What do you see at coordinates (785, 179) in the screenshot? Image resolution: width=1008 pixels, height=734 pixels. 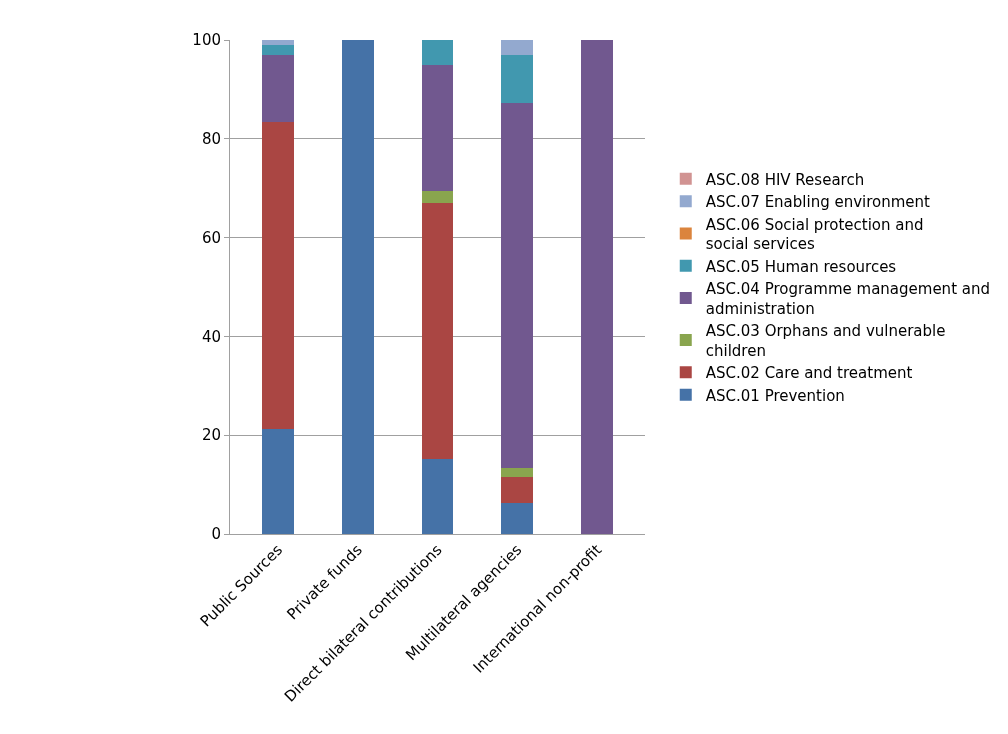 I see `legend-label: ASC.08 HIV Research` at bounding box center [785, 179].